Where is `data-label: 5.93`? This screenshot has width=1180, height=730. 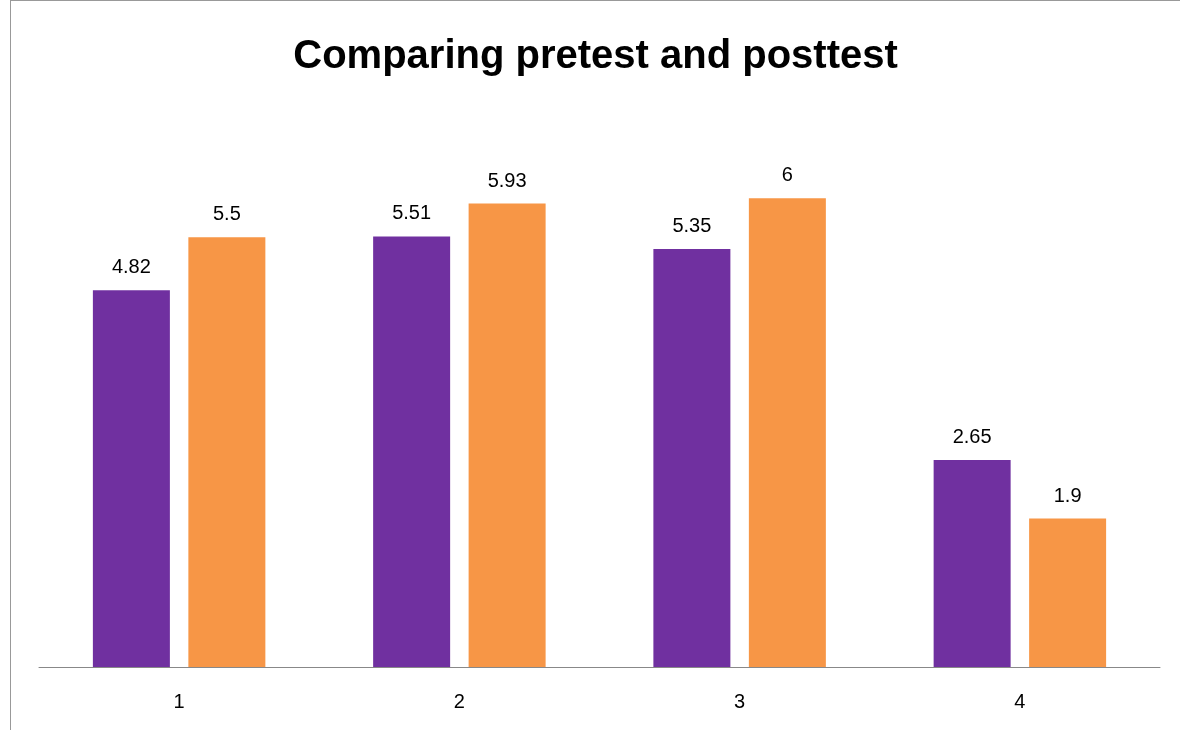
data-label: 5.93 is located at coordinates (507, 179).